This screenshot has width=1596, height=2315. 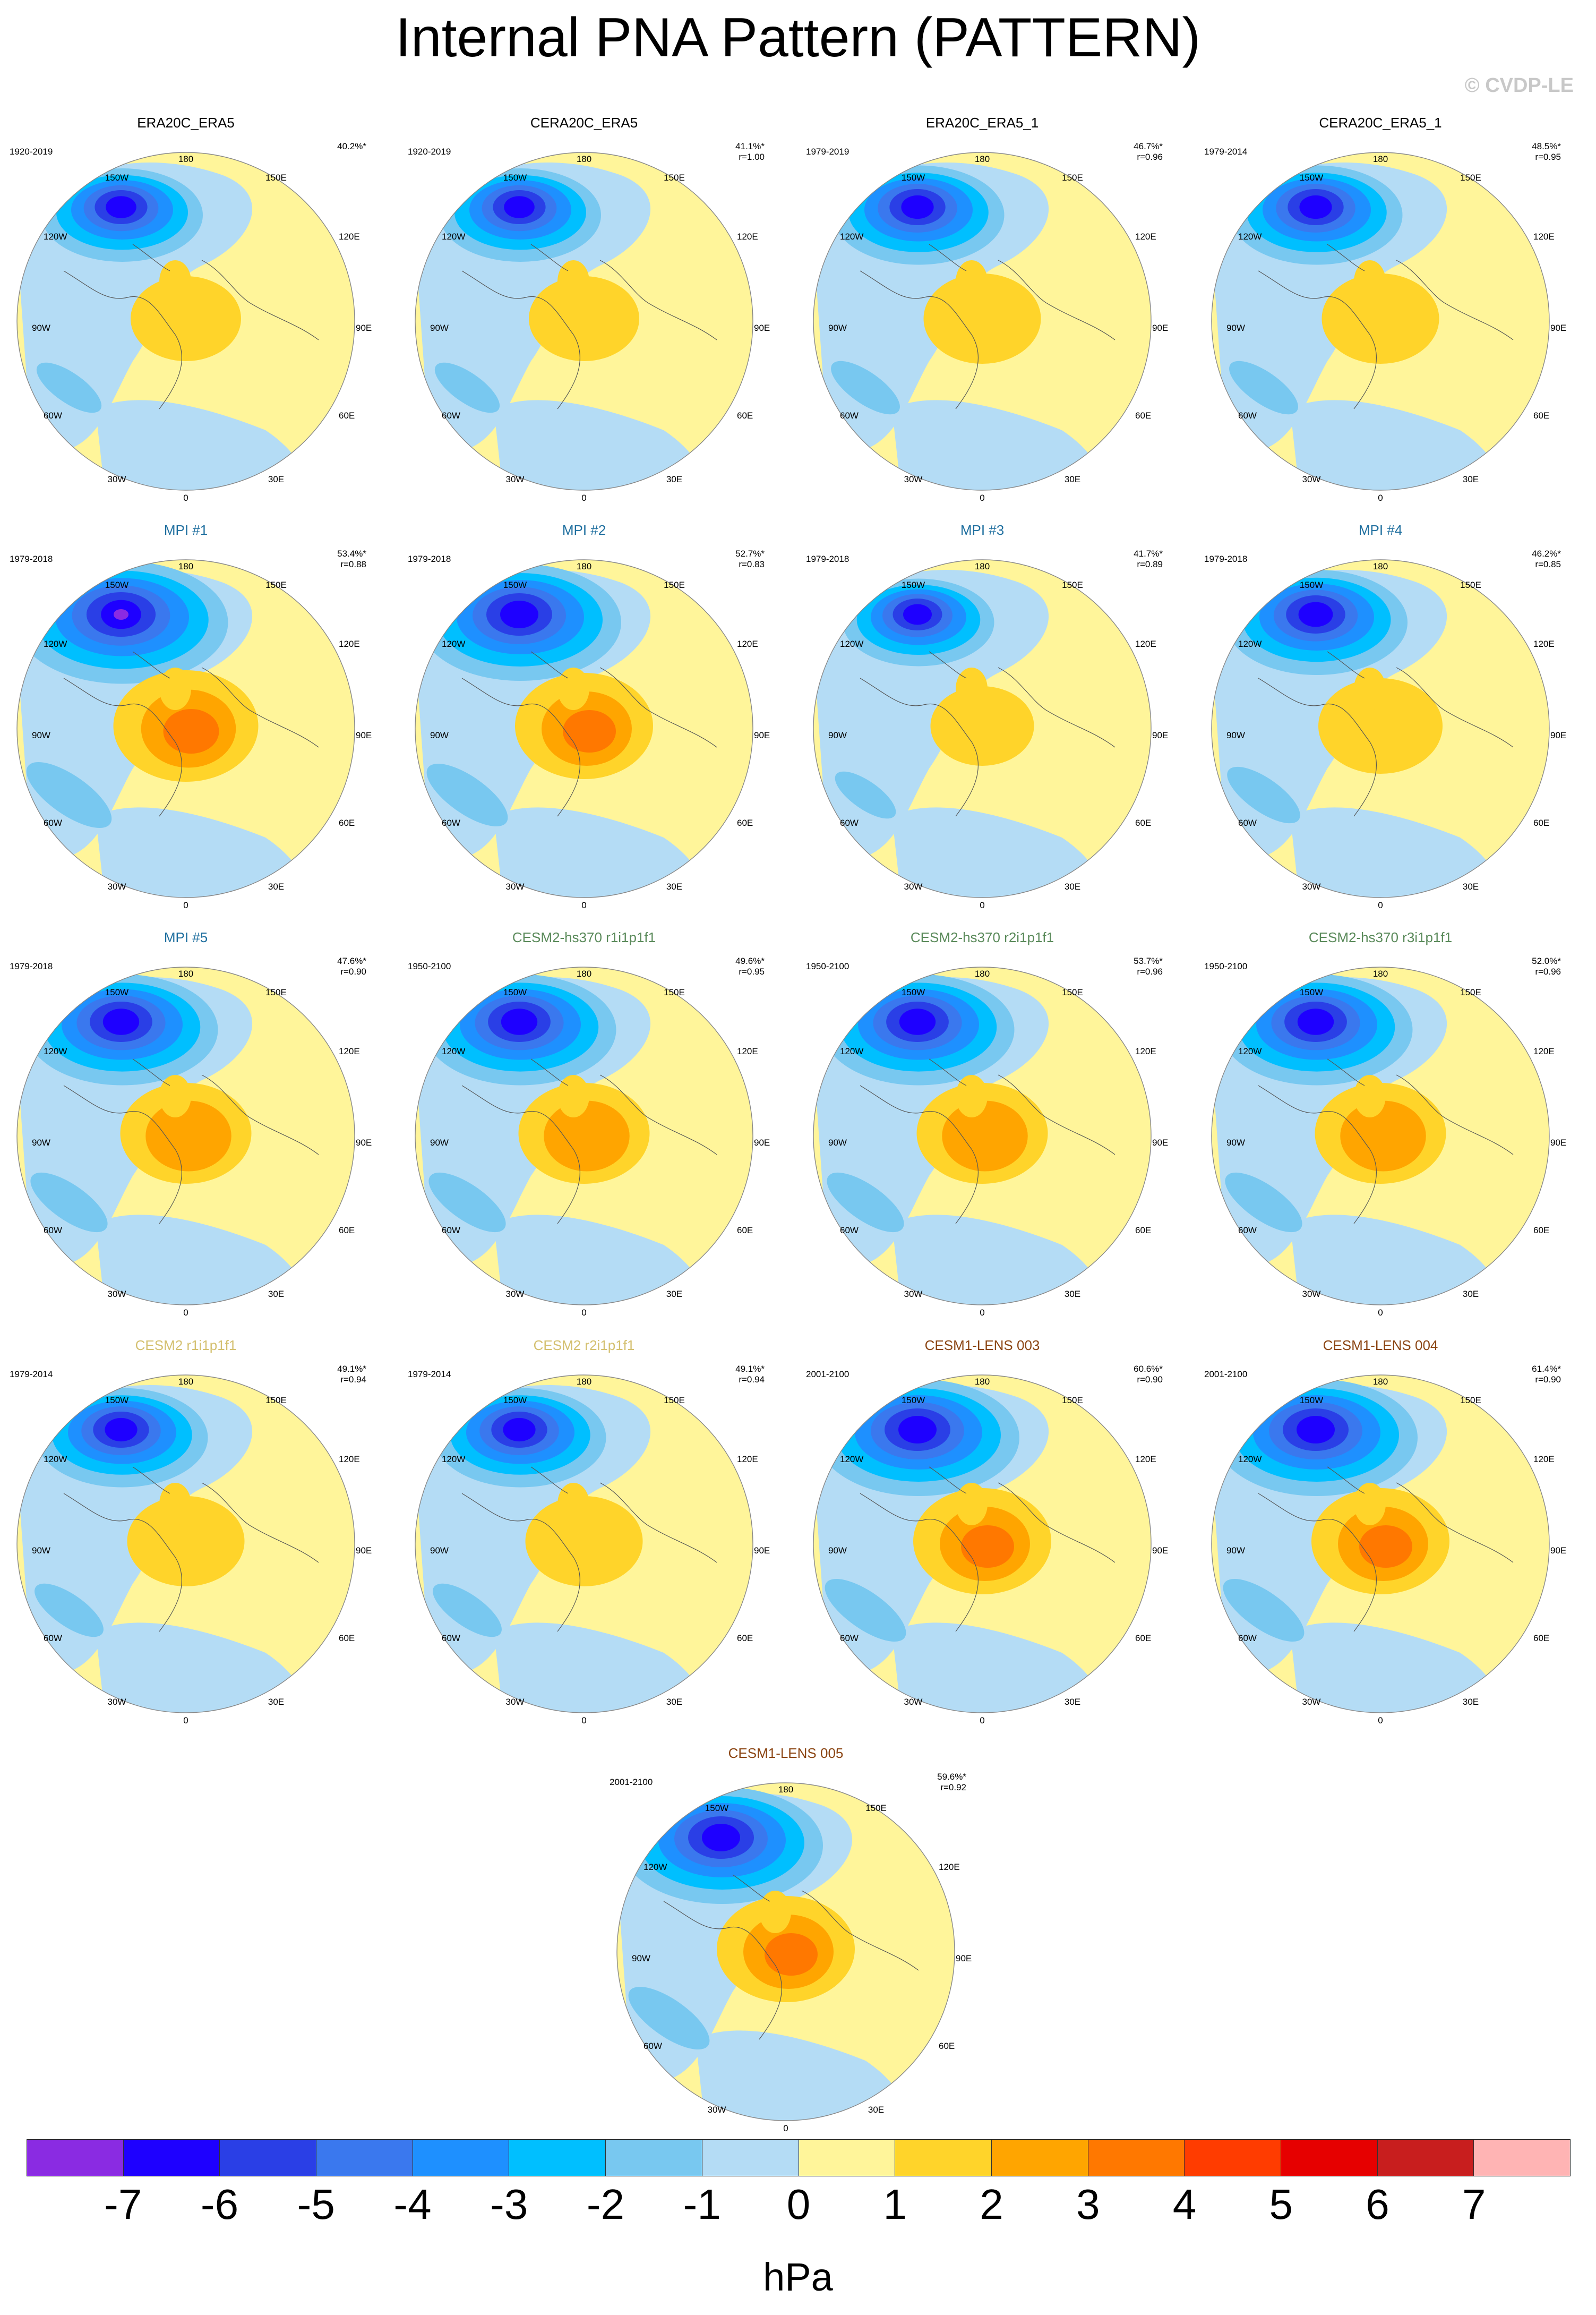 What do you see at coordinates (1380, 1345) in the screenshot?
I see `panel-title: CESM1-LENS 004` at bounding box center [1380, 1345].